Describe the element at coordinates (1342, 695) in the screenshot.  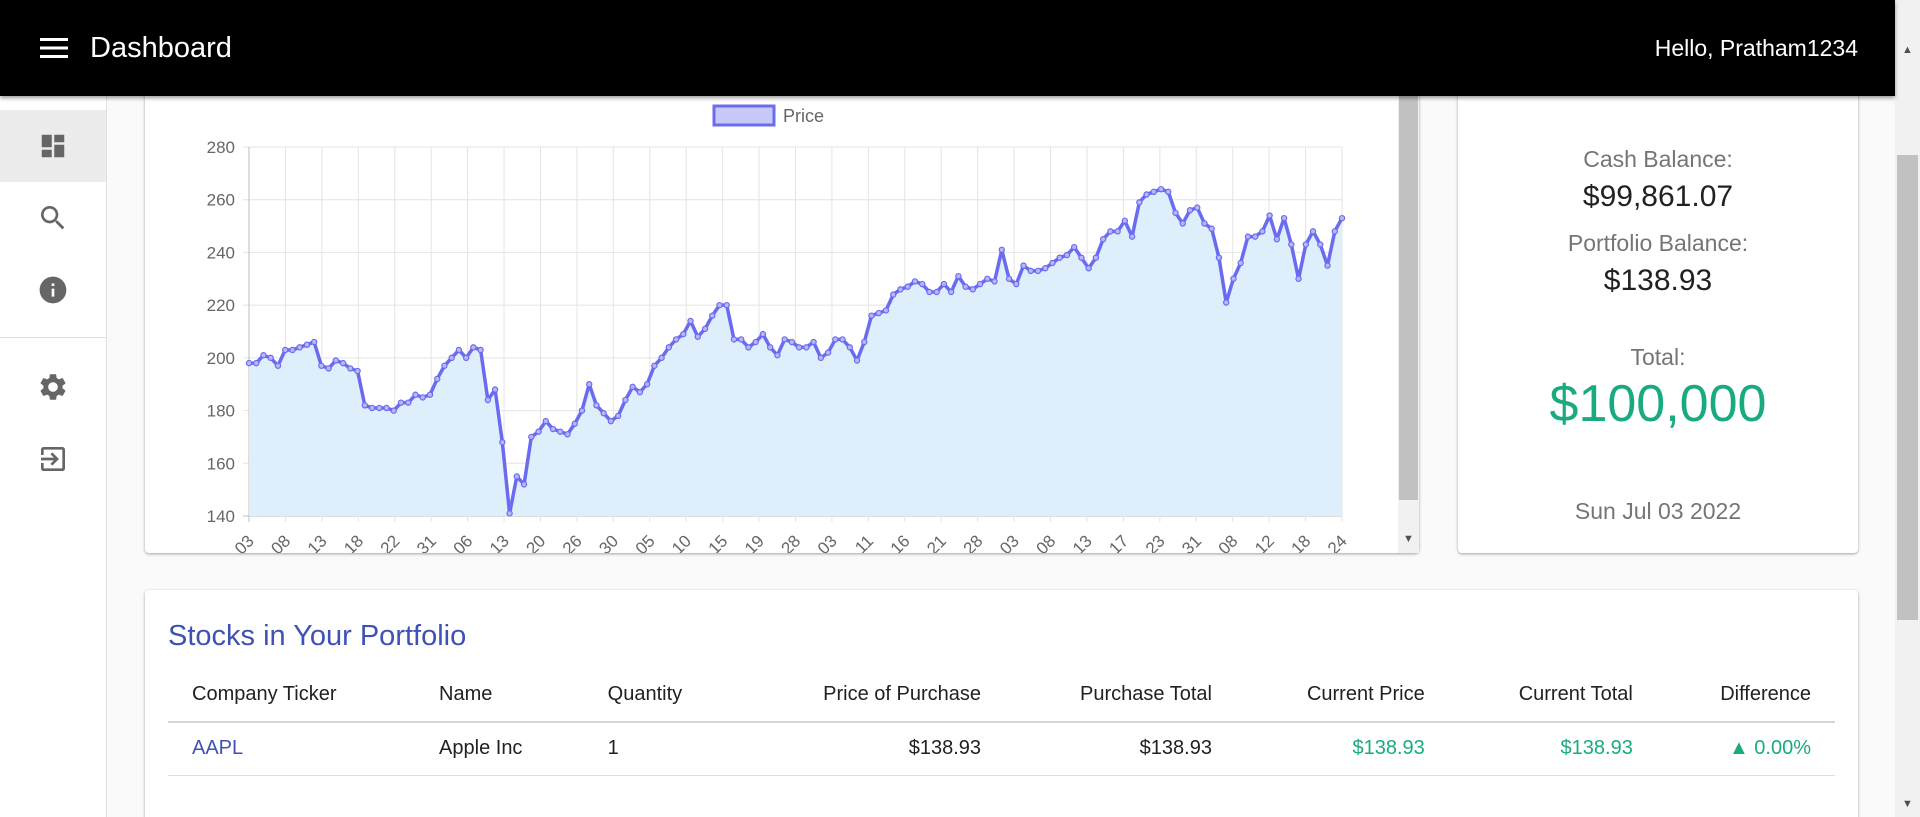
I see `column-header: Current Price` at that location.